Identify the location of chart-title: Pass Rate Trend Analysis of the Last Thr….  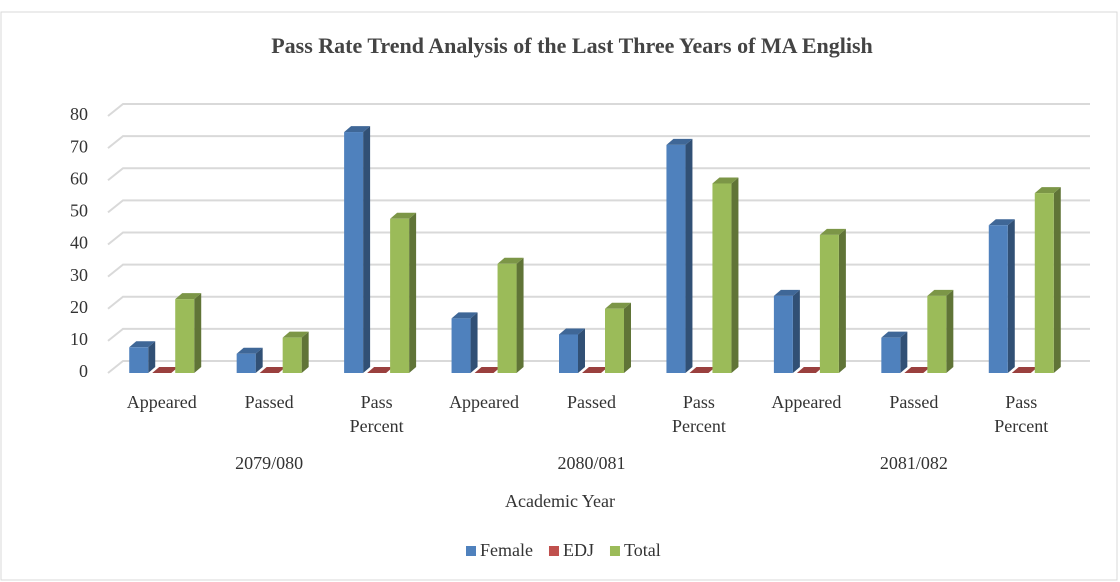
(572, 45).